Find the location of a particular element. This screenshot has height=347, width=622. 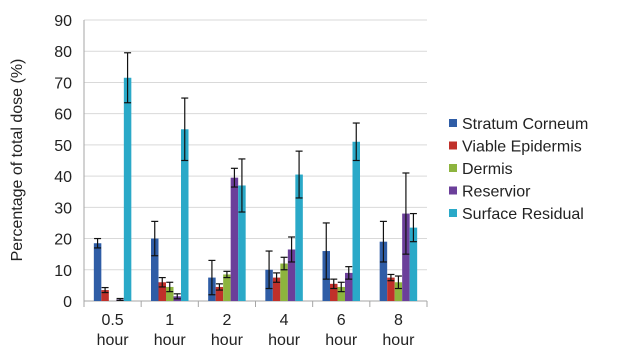

y-tick-label: 10 is located at coordinates (63, 271).